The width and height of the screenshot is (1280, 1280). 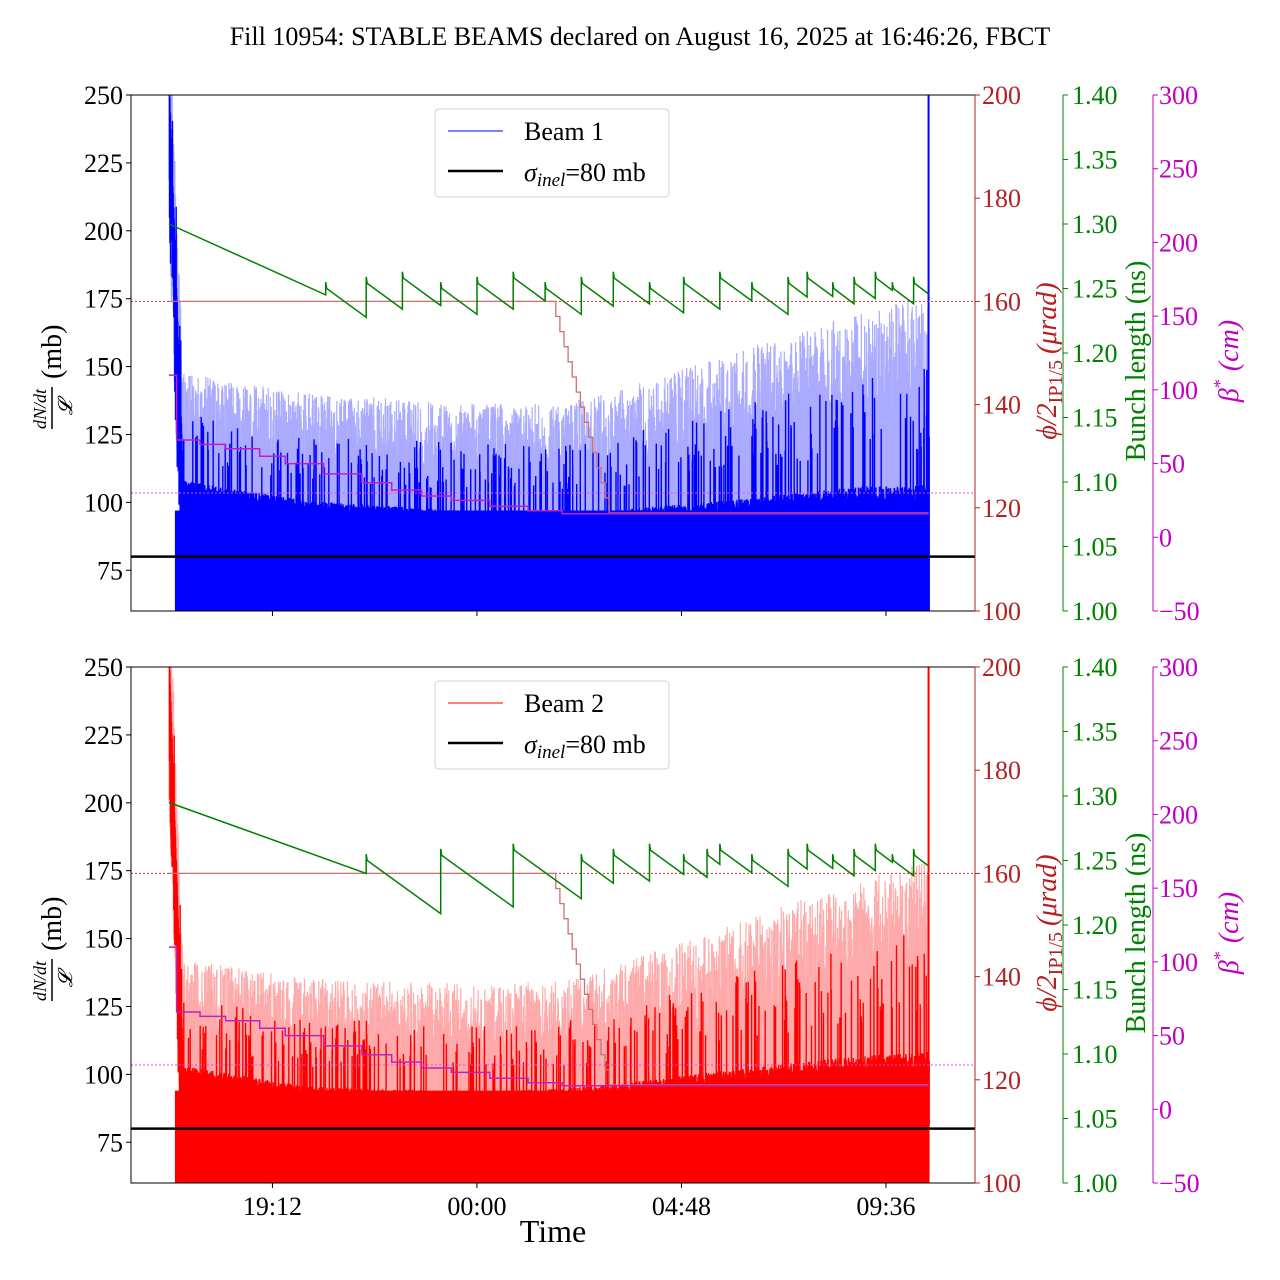 What do you see at coordinates (564, 131) in the screenshot?
I see `legend-beam-label: Beam 1` at bounding box center [564, 131].